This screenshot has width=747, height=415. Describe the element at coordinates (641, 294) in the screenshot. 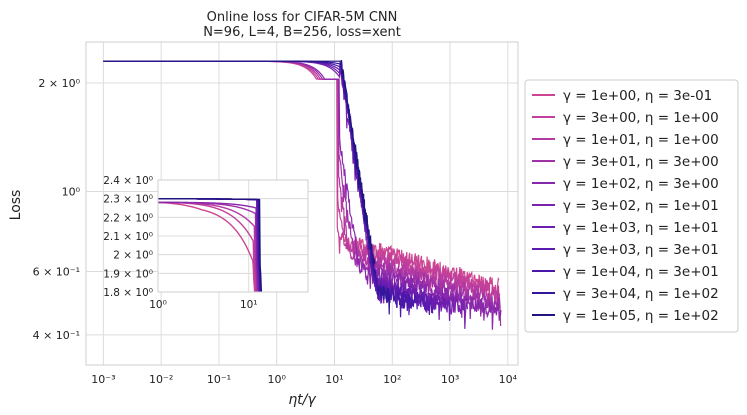

I see `legend-label-10: γ = 3e+04, η = 1e+02` at that location.